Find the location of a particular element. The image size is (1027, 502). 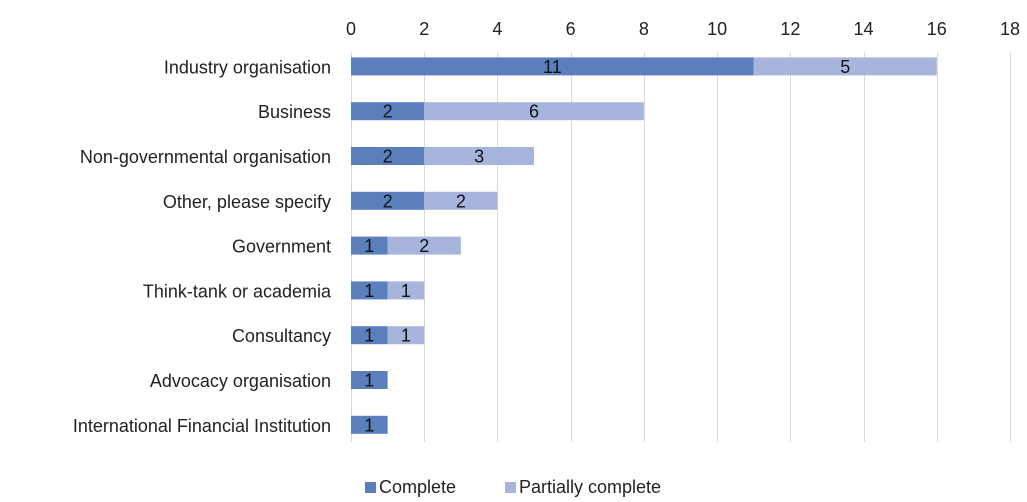

x-tick-label: 8 is located at coordinates (644, 29).